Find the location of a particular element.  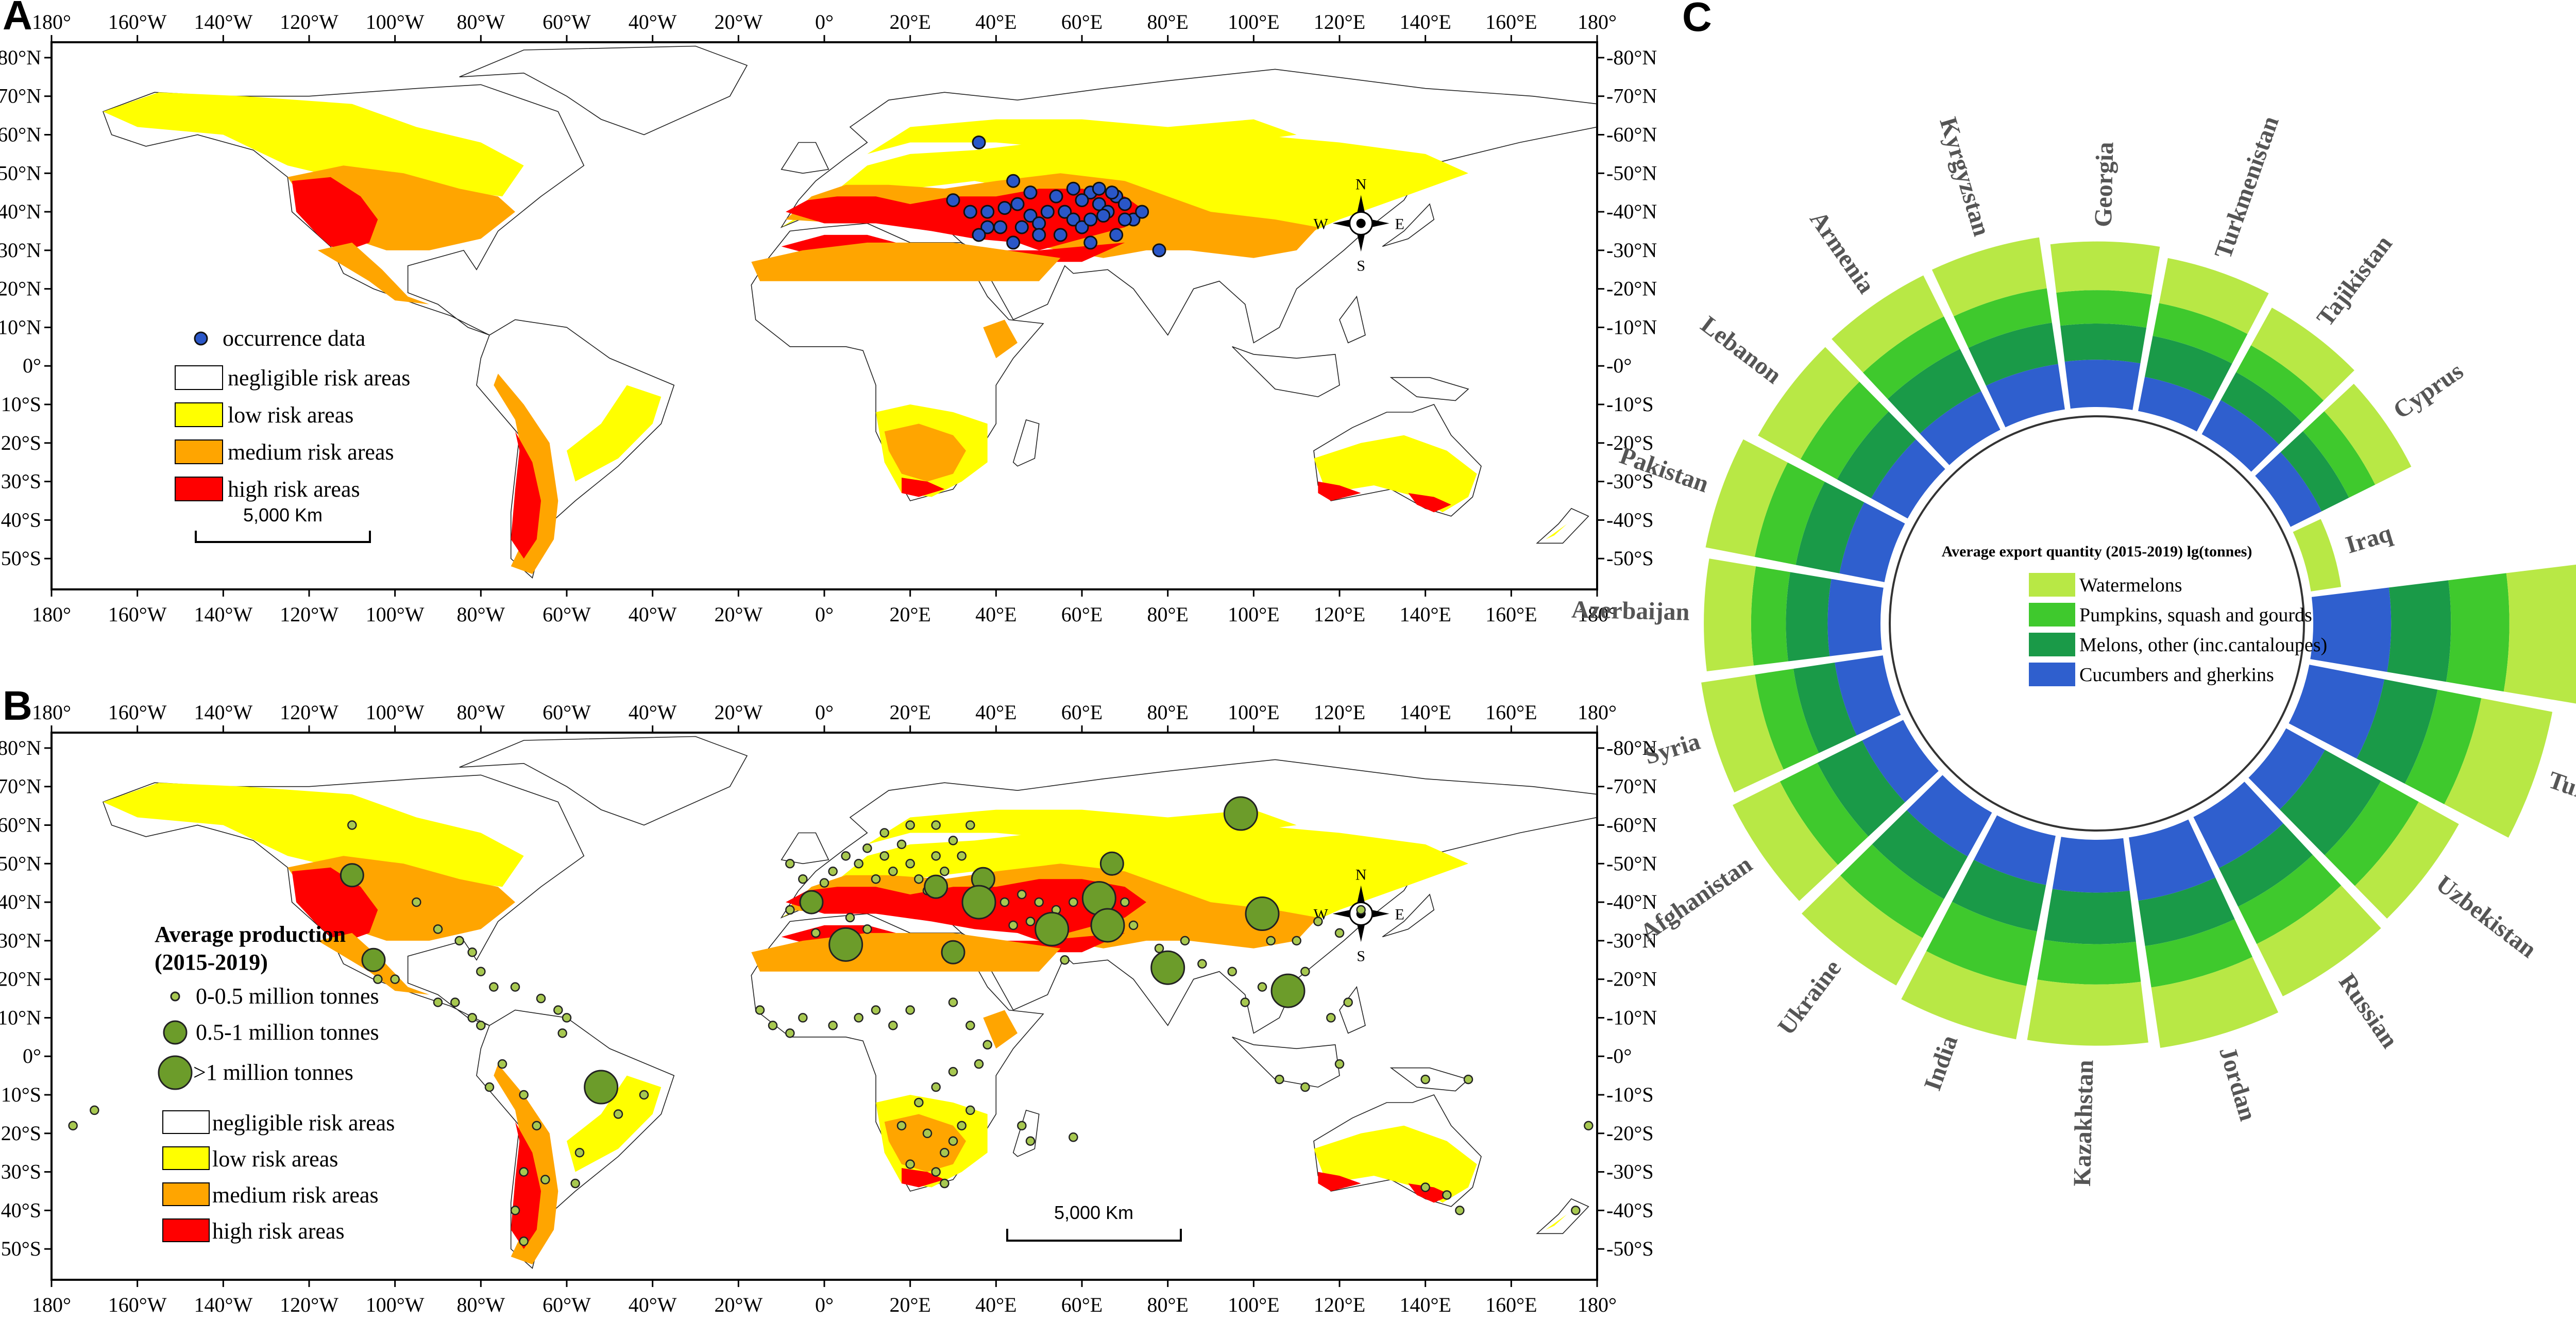

lon-label-bottom: 180° is located at coordinates (1597, 1304).